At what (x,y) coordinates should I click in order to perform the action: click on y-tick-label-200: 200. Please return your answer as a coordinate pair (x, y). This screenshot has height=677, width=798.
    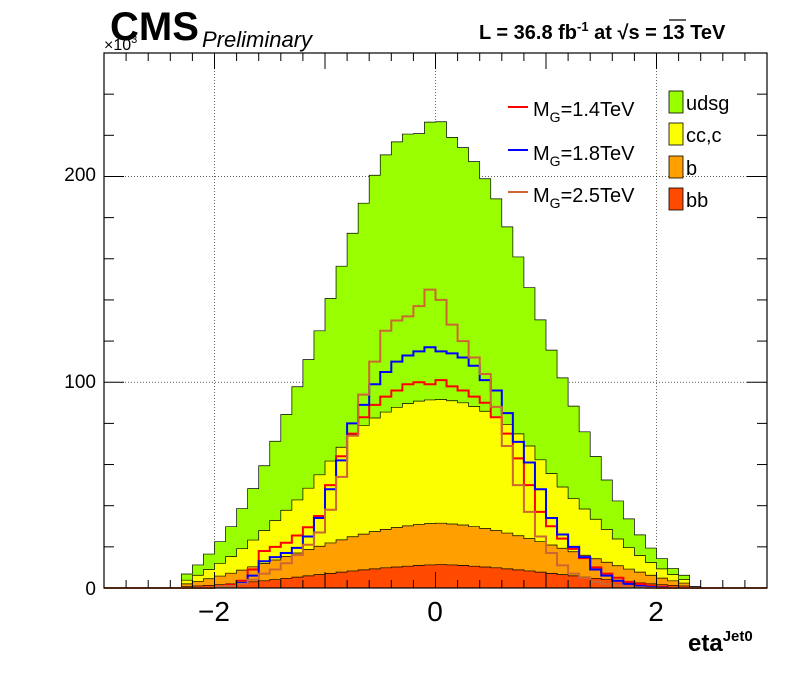
    Looking at the image, I should click on (80, 175).